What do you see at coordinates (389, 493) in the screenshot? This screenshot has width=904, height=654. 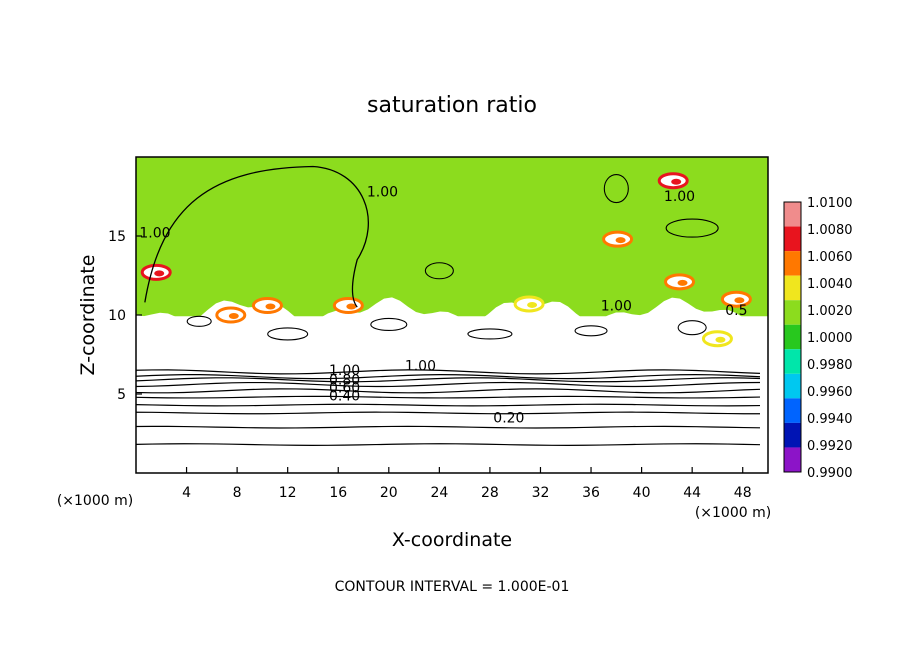 I see `x-tick-label: 20` at bounding box center [389, 493].